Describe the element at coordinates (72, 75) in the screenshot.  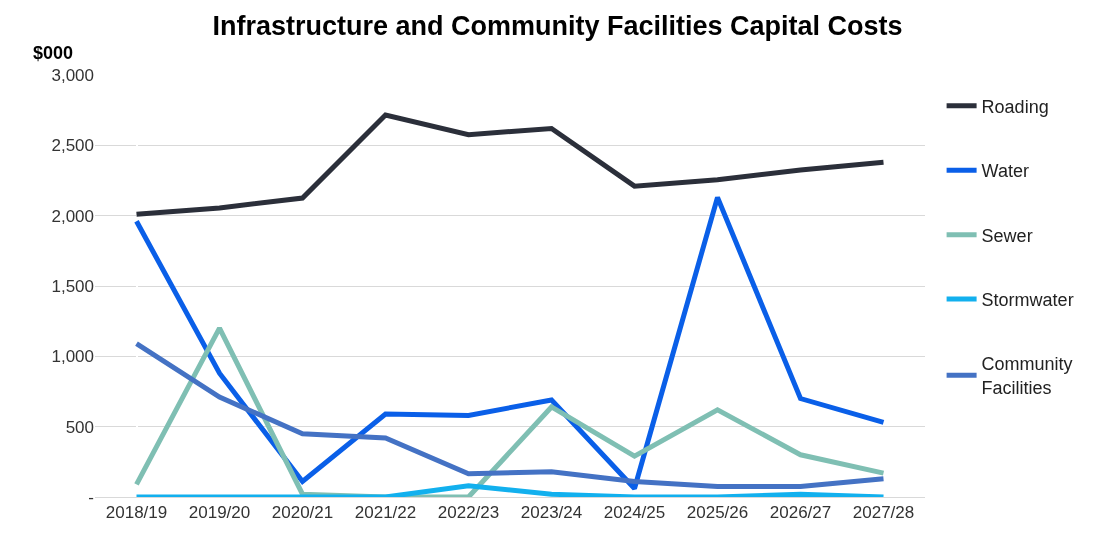
I see `y-tick-label: 3,000` at that location.